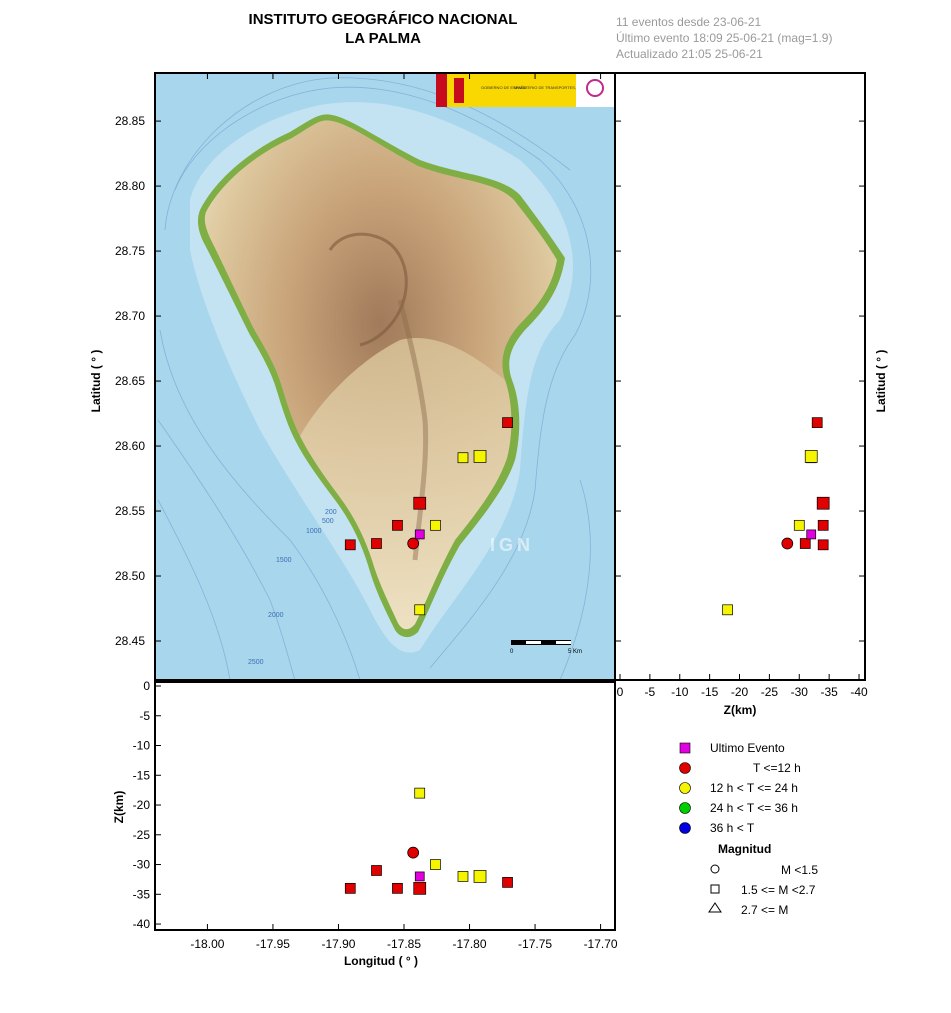 Image resolution: width=951 pixels, height=1013 pixels. I want to click on z-tick-label: -15, so click(142, 775).